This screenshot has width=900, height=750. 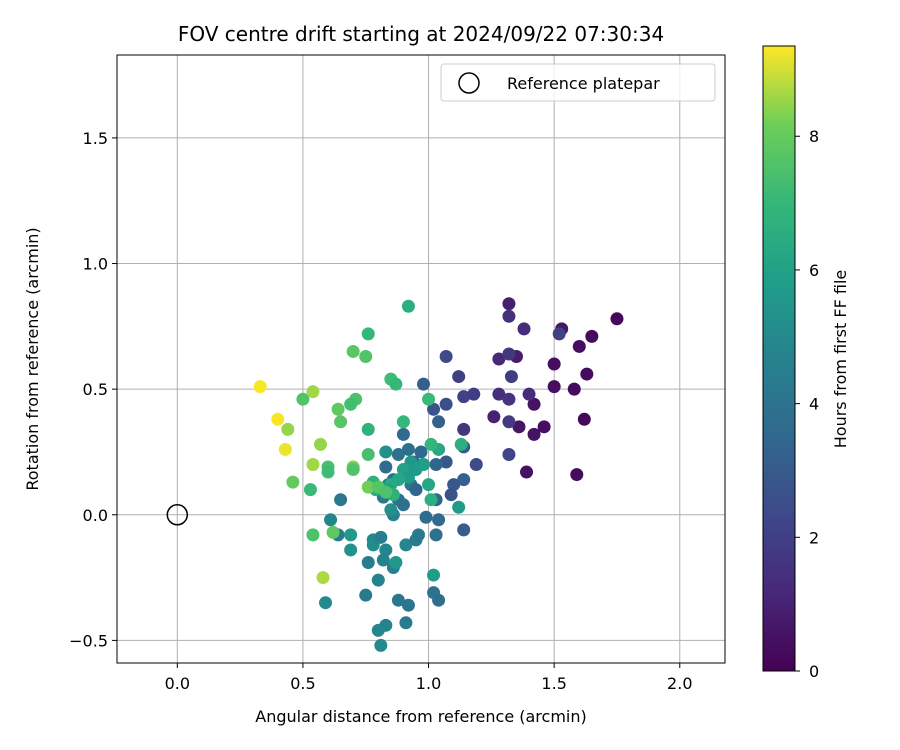 I want to click on y-tick-label: 0.5, so click(x=95, y=389).